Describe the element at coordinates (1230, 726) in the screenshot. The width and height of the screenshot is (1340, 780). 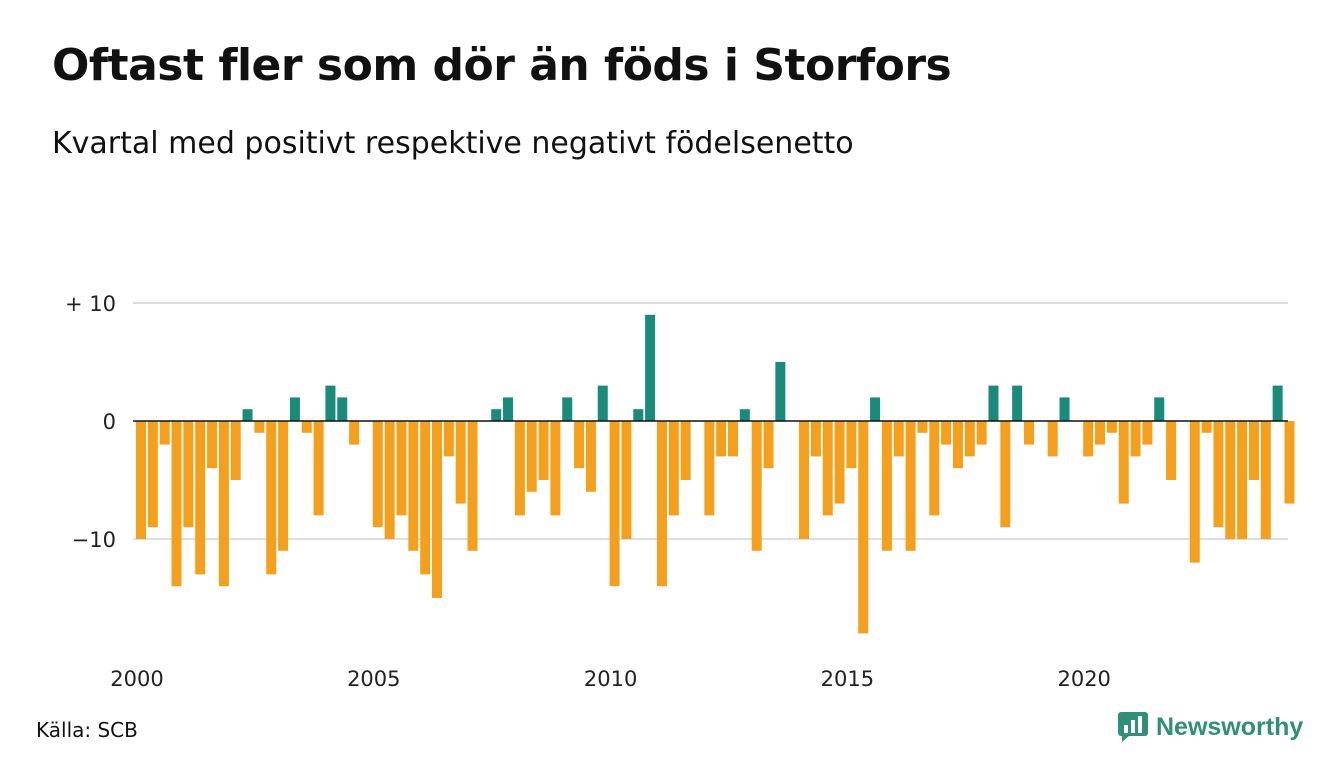
I see `brand-name: Newsworthy` at that location.